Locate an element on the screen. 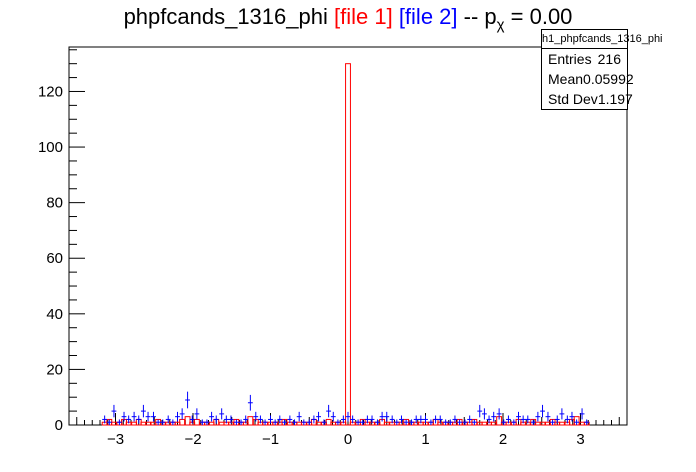 Image resolution: width=696 pixels, height=472 pixels. title-pvalue: = 0.00 is located at coordinates (541, 16).